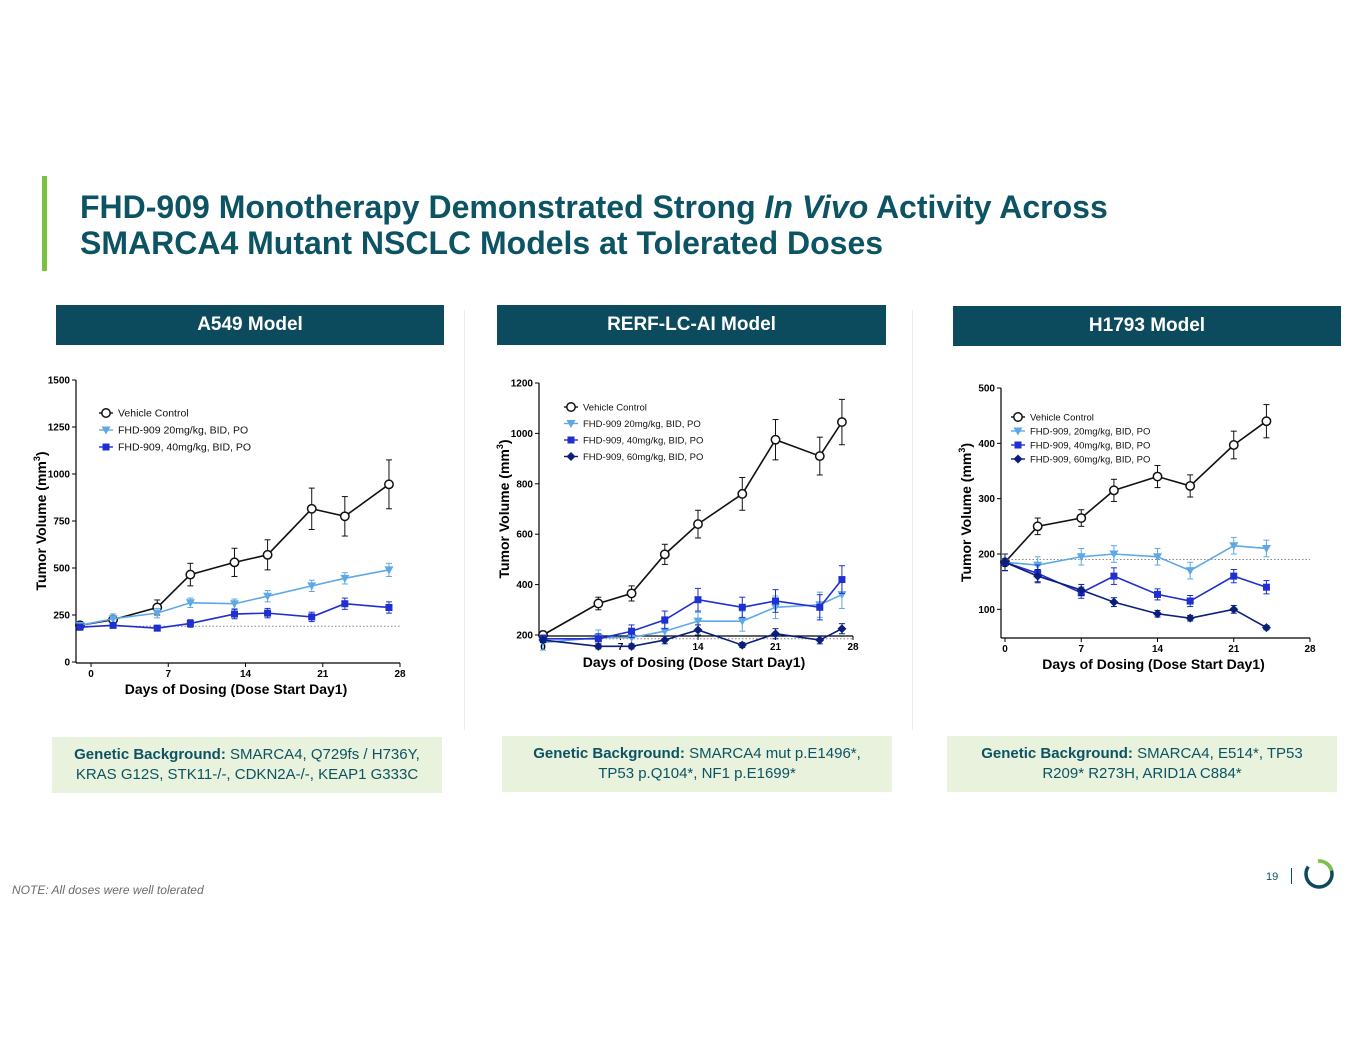 Image resolution: width=1365 pixels, height=1055 pixels. I want to click on company-logo-icon, so click(1319, 874).